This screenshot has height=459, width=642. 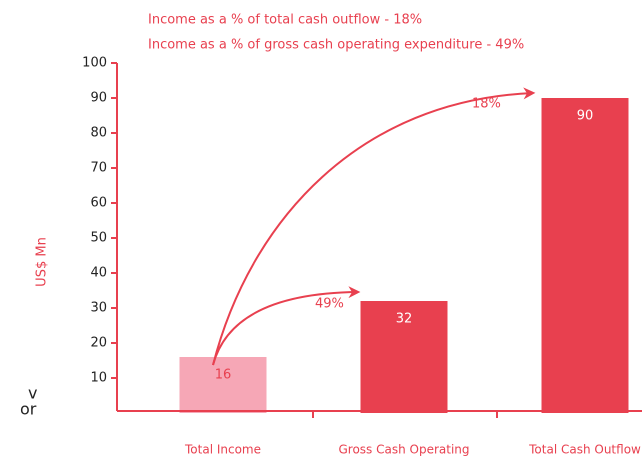 I want to click on y-tick-label: 80, so click(x=98, y=133).